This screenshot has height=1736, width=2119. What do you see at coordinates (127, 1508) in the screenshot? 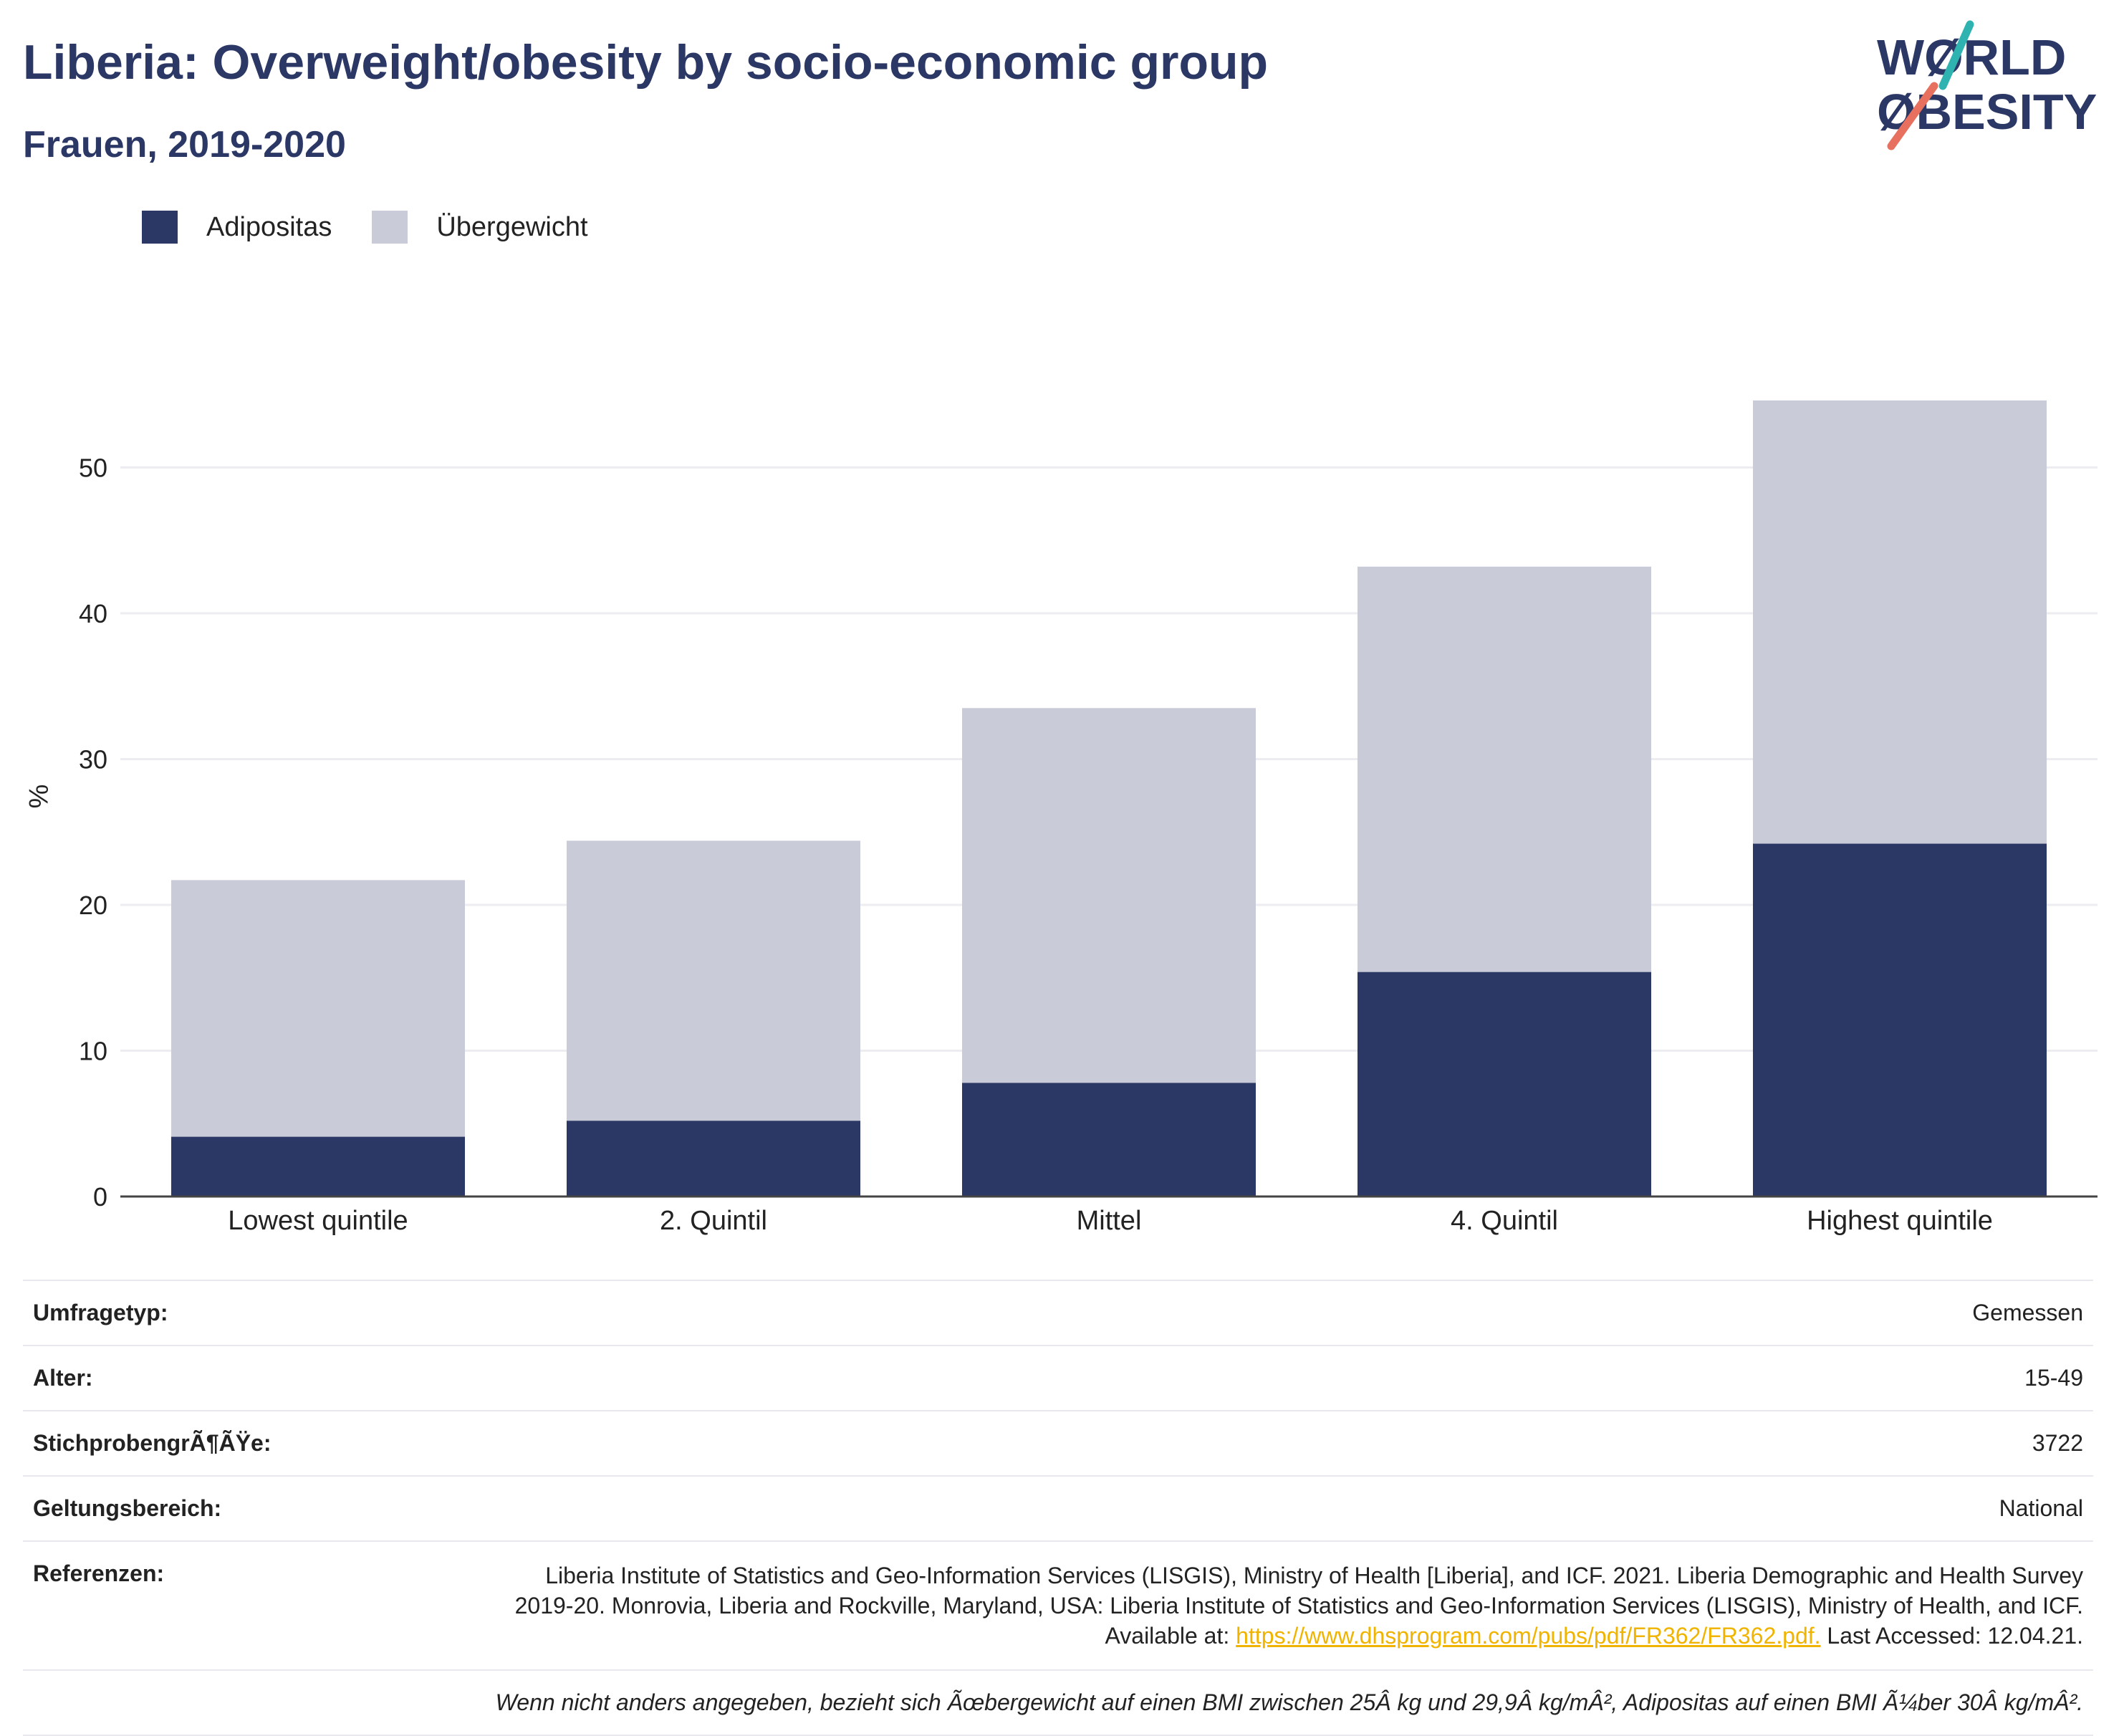
I see `coverage-label: Geltungsbereich:` at bounding box center [127, 1508].